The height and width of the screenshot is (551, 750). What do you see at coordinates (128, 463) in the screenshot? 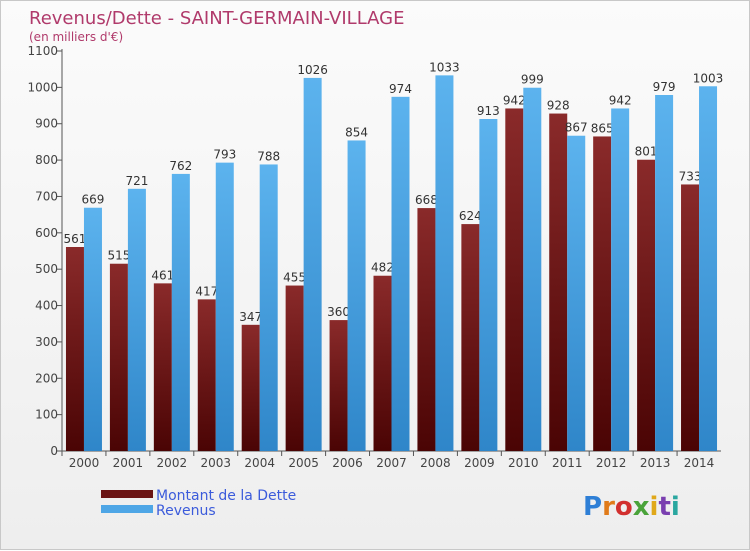
I see `x-tick-label: 2001` at bounding box center [128, 463].